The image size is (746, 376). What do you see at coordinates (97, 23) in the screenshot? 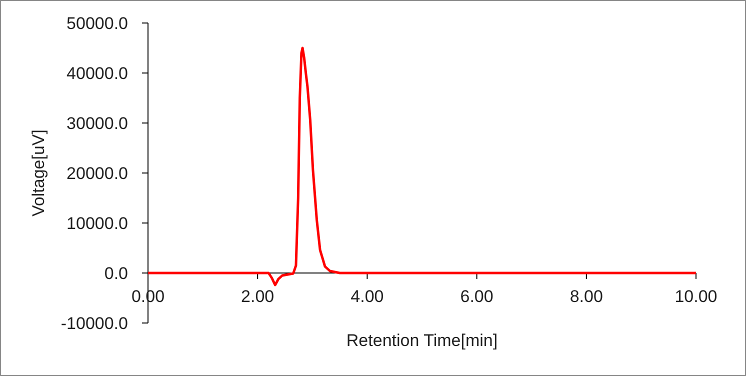
I see `y-tick-label: 50000.0` at bounding box center [97, 23].